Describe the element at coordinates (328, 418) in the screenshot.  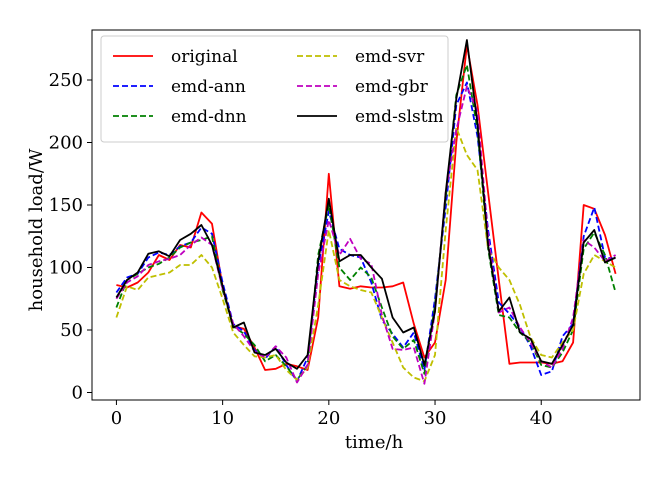
I see `x-tick-label: 20` at that location.